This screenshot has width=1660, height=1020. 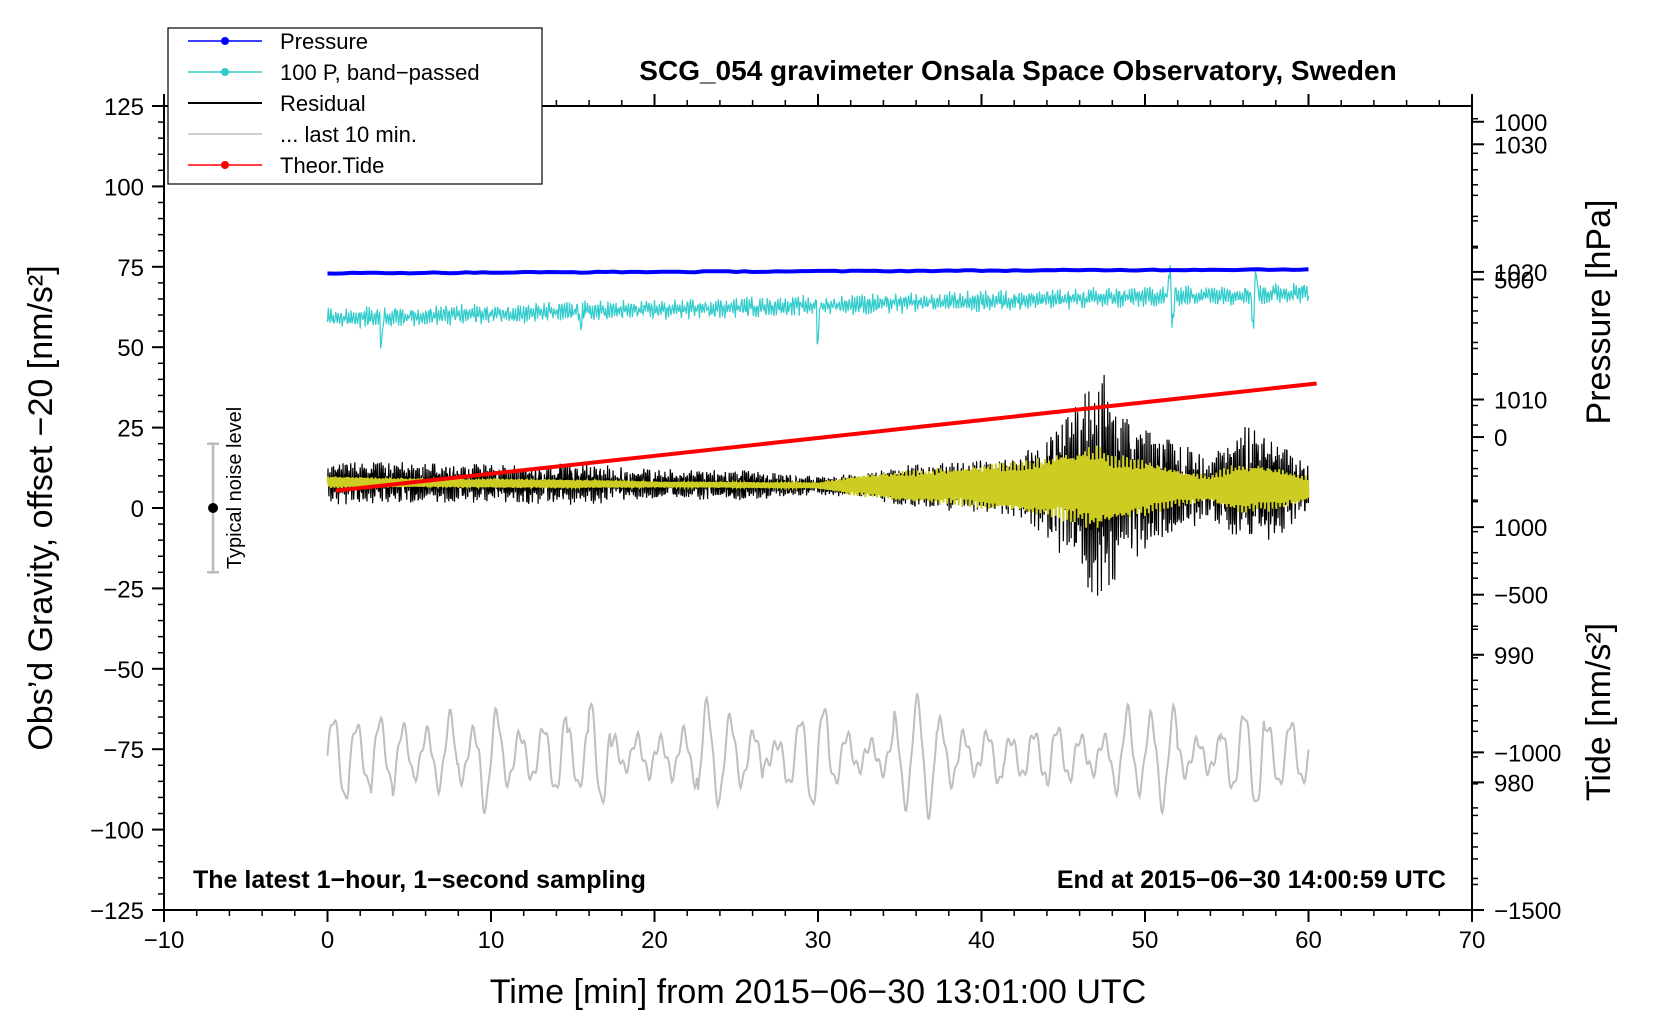 I want to click on series-residual, so click(x=818, y=485).